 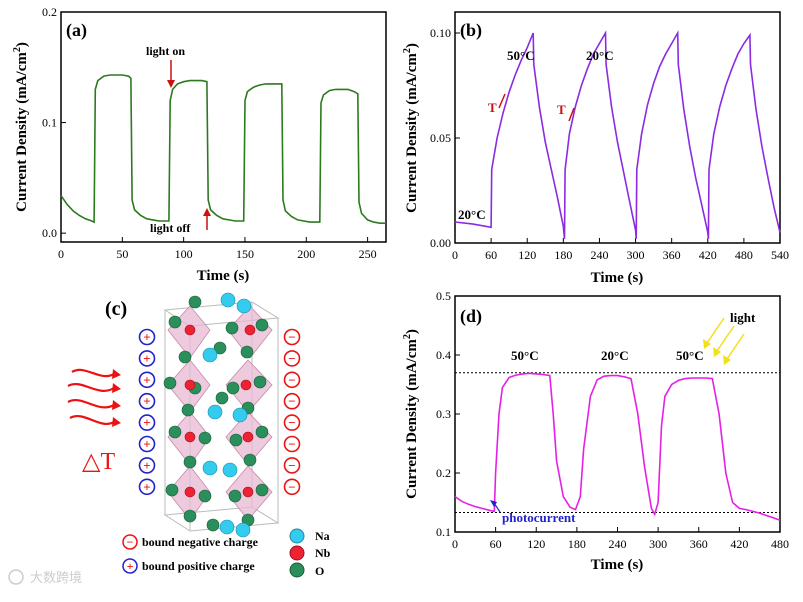 What do you see at coordinates (98, 462) in the screenshot?
I see `delta-t-label: △T` at bounding box center [98, 462].